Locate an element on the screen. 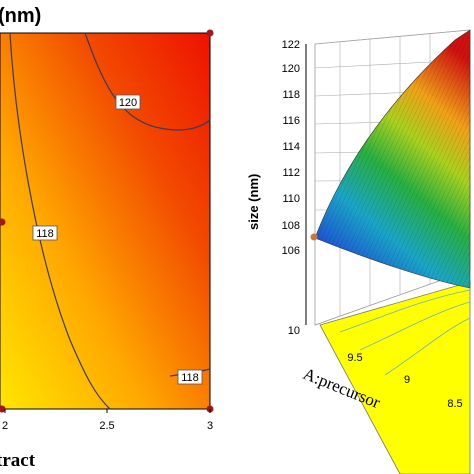  y-tick: 10 is located at coordinates (294, 331).